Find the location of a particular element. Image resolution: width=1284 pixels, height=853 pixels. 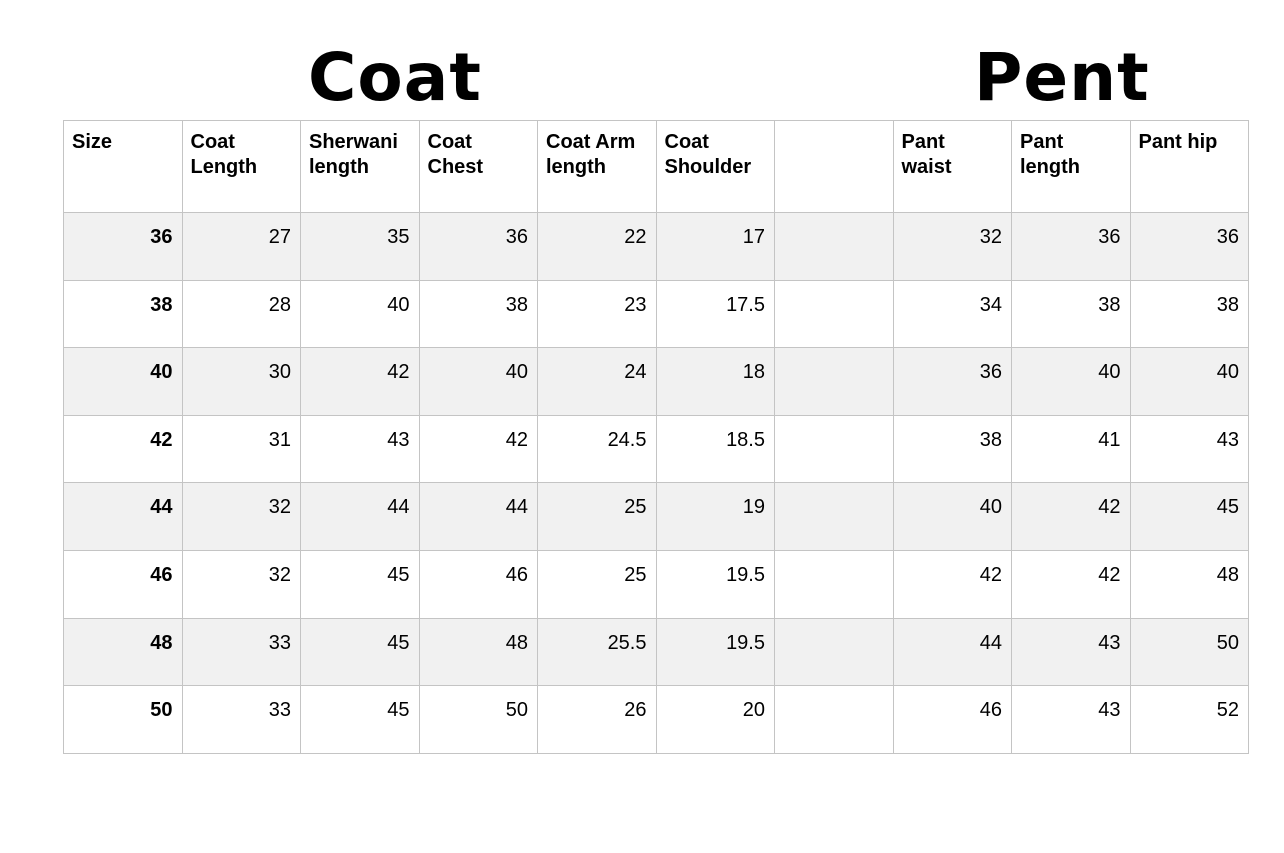

cell-coat-chest: 42 is located at coordinates (478, 449).